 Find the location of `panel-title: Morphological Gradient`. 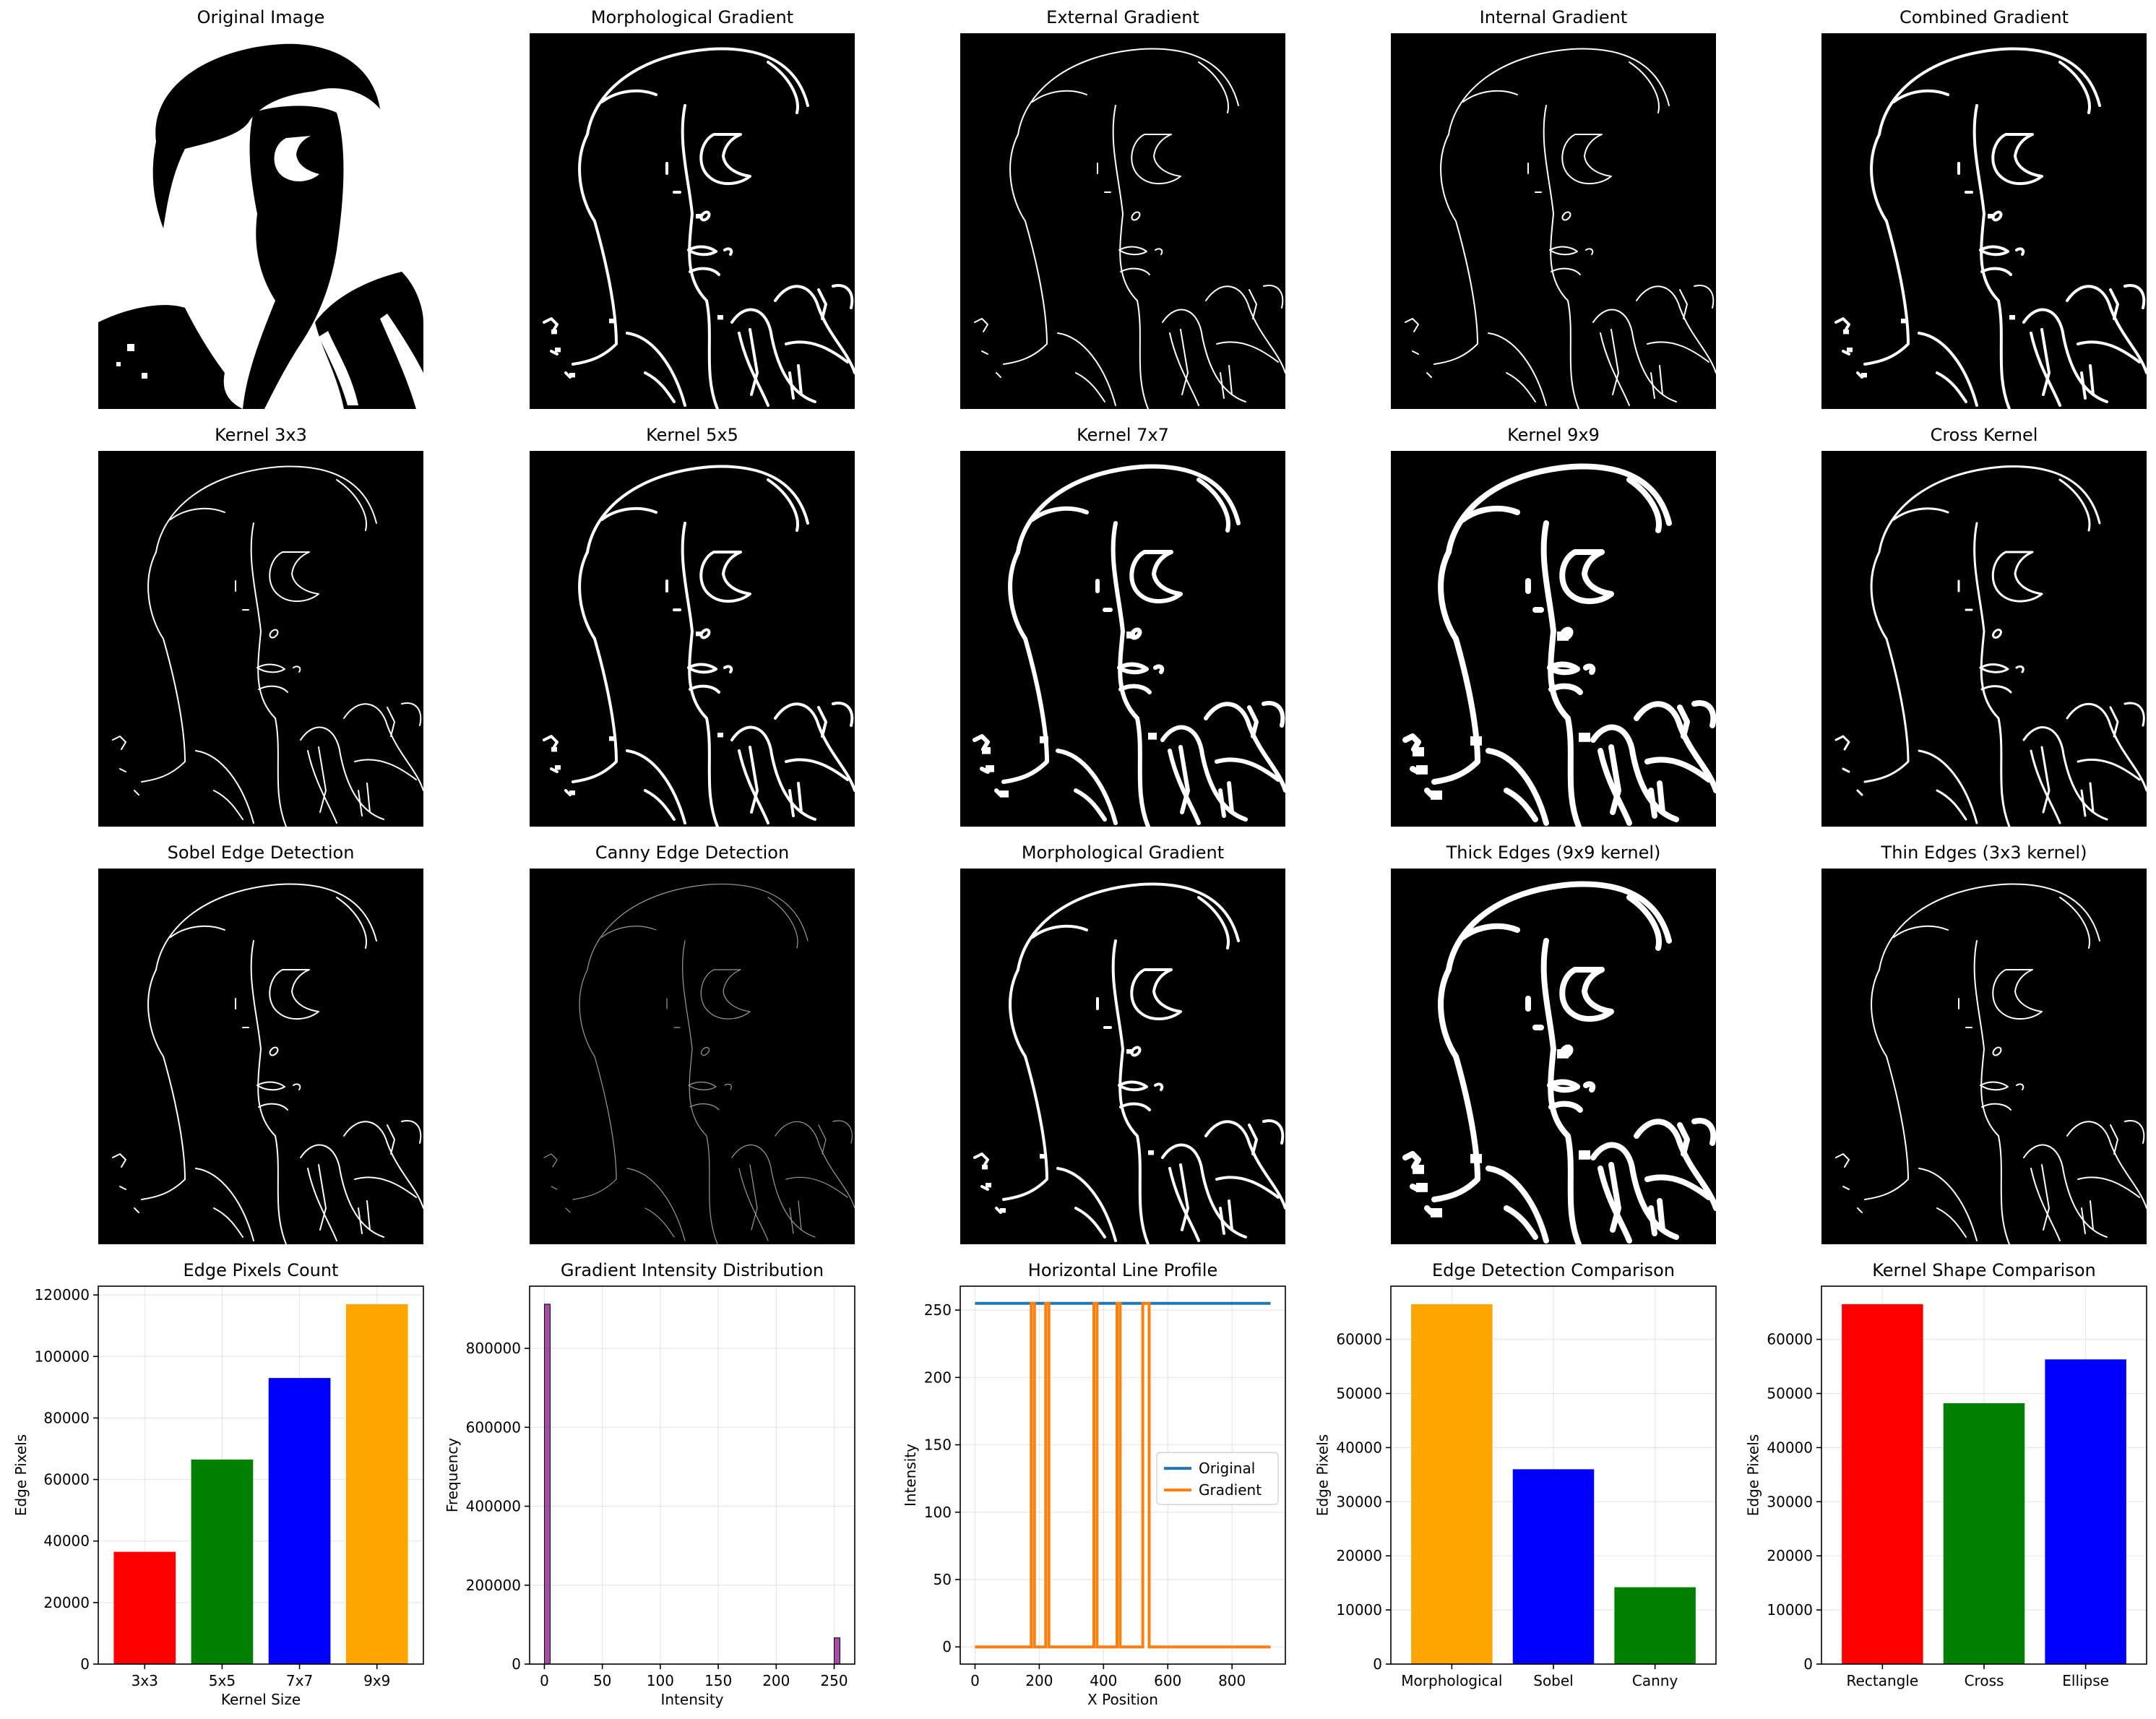

panel-title: Morphological Gradient is located at coordinates (692, 17).